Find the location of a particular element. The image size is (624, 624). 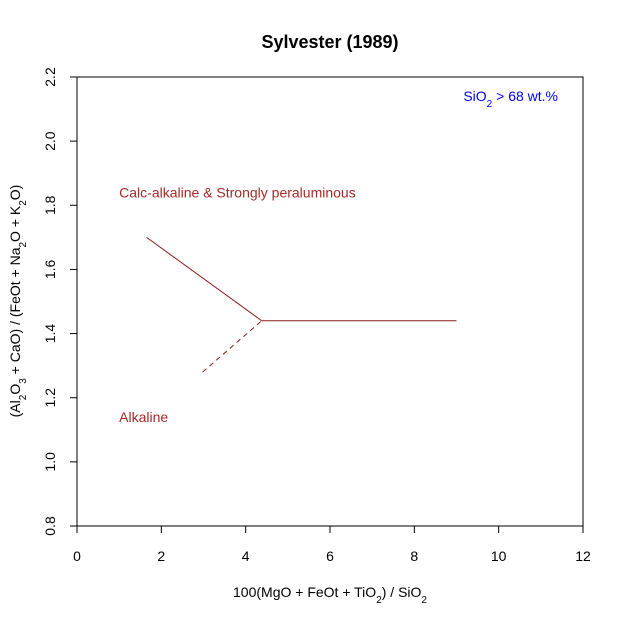

y-axis: 0.8 1.0 1.2 1.4 1.6 1.8 2.0 2.2 is located at coordinates (59, 301).